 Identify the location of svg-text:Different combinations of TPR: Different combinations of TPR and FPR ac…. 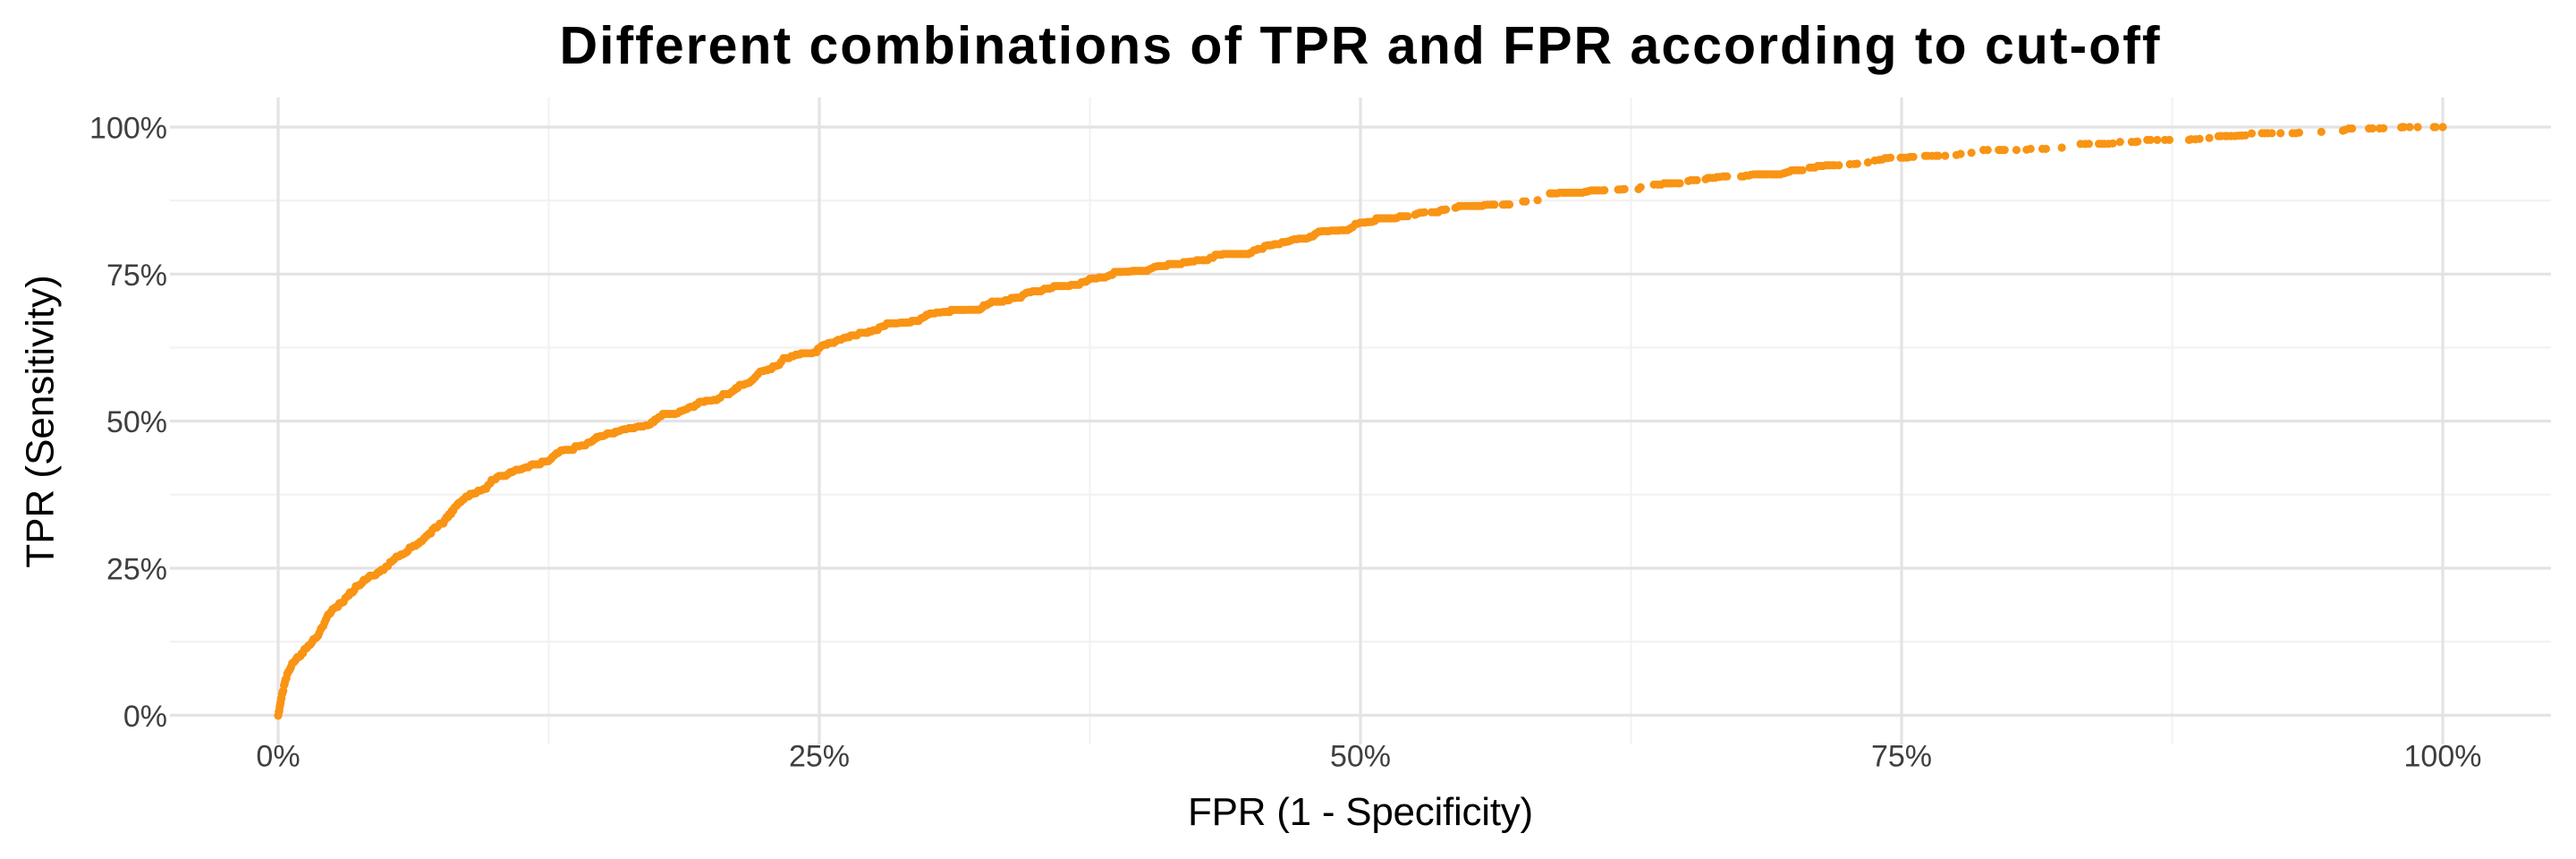
(1361, 45).